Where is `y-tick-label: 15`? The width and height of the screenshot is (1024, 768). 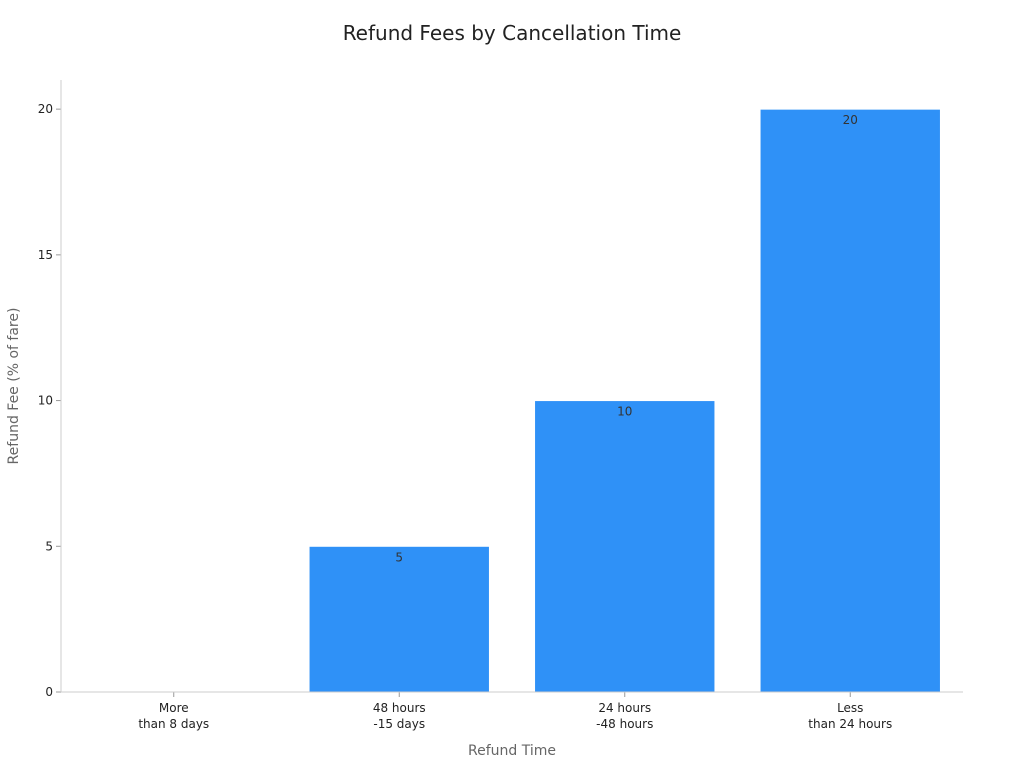 y-tick-label: 15 is located at coordinates (45, 255).